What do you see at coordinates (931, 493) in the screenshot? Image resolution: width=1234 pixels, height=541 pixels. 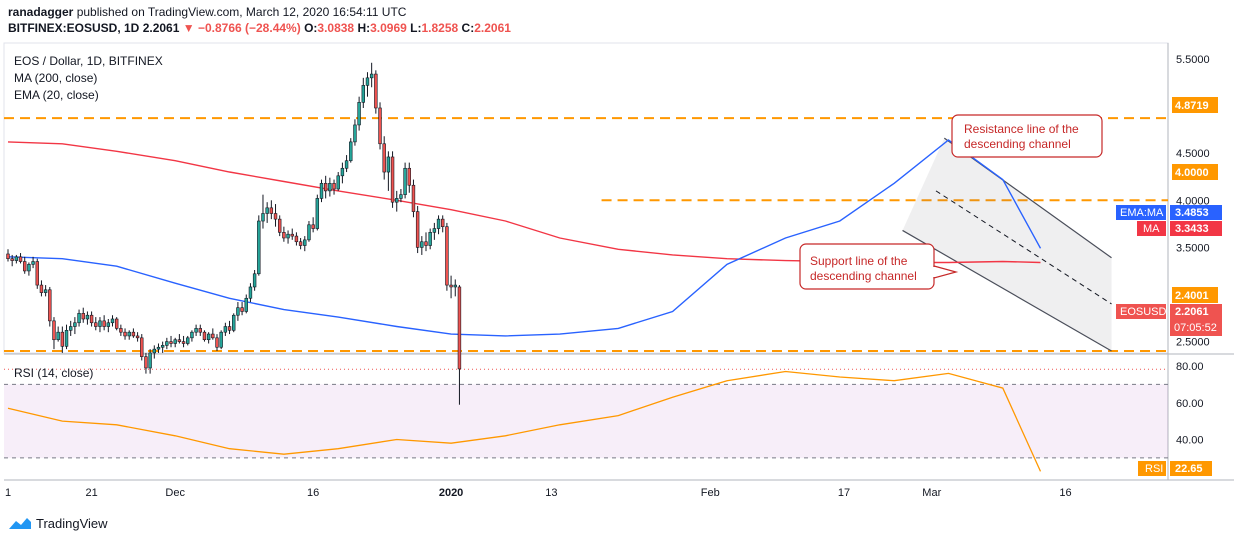 I see `time-axis-label: Mar` at bounding box center [931, 493].